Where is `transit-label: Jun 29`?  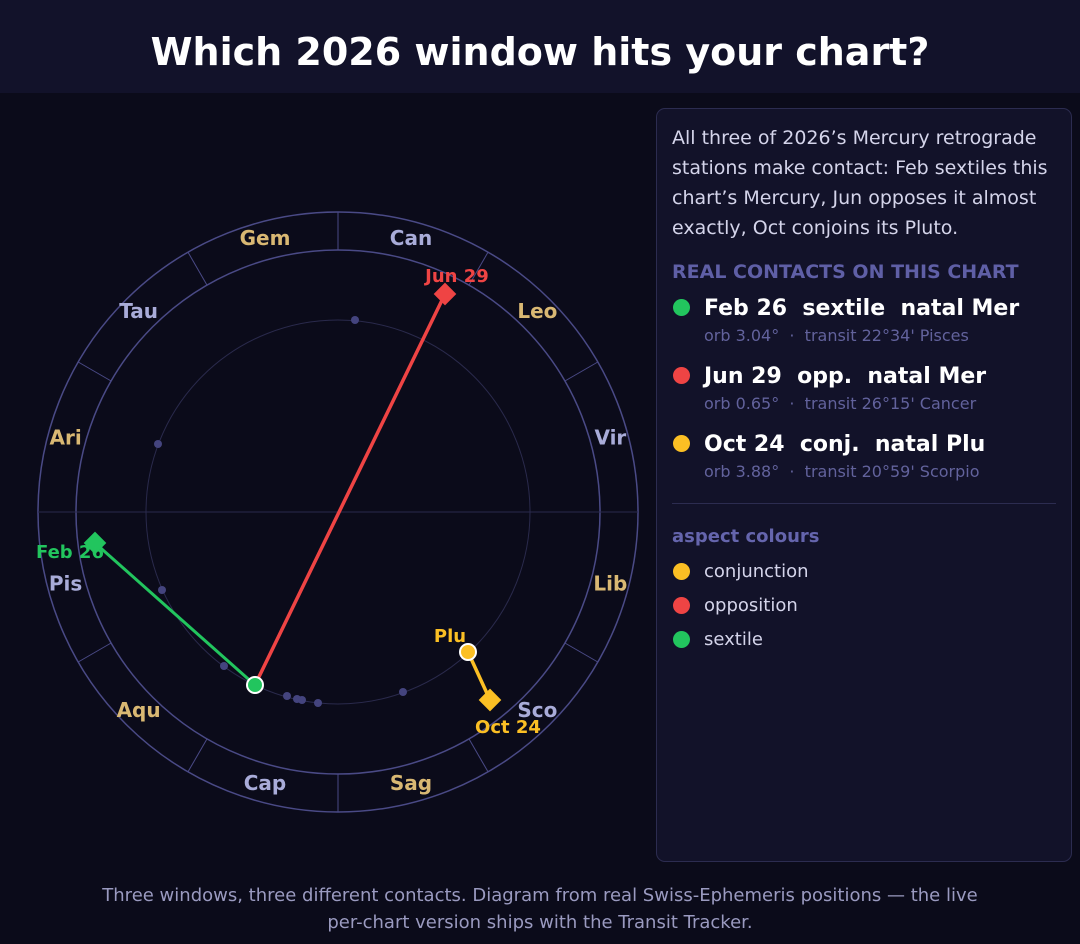 transit-label: Jun 29 is located at coordinates (456, 276).